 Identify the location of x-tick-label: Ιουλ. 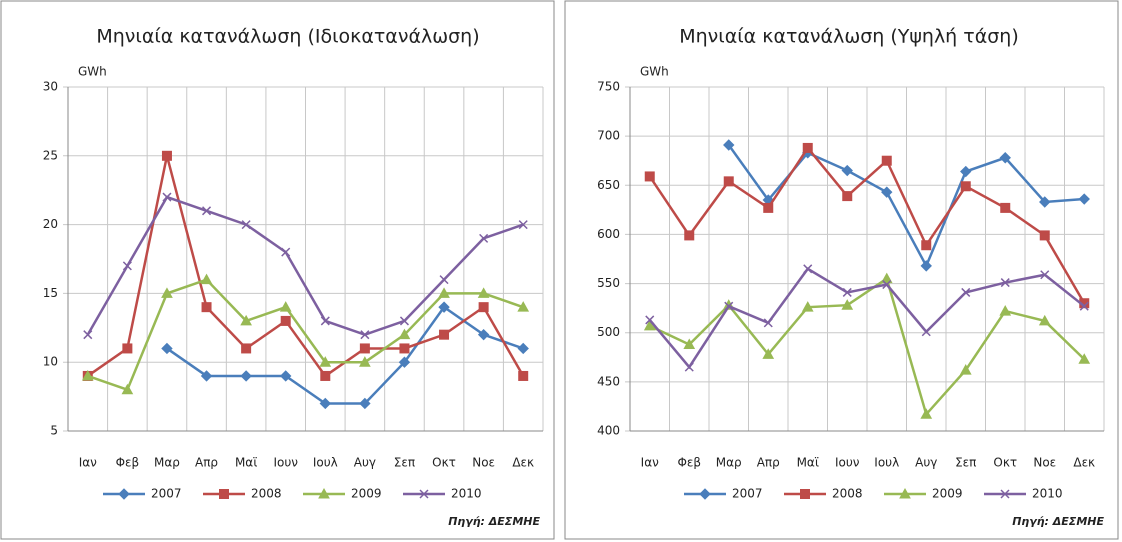
(325, 463).